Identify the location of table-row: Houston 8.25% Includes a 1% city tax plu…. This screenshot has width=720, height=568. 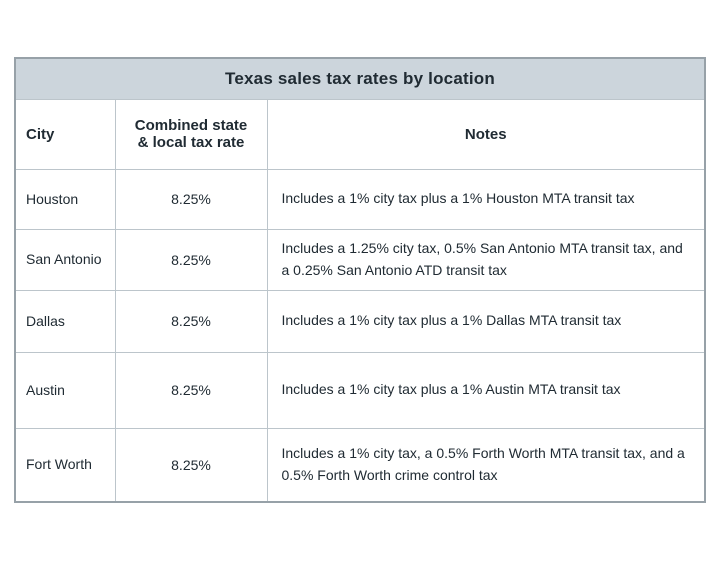
(360, 199).